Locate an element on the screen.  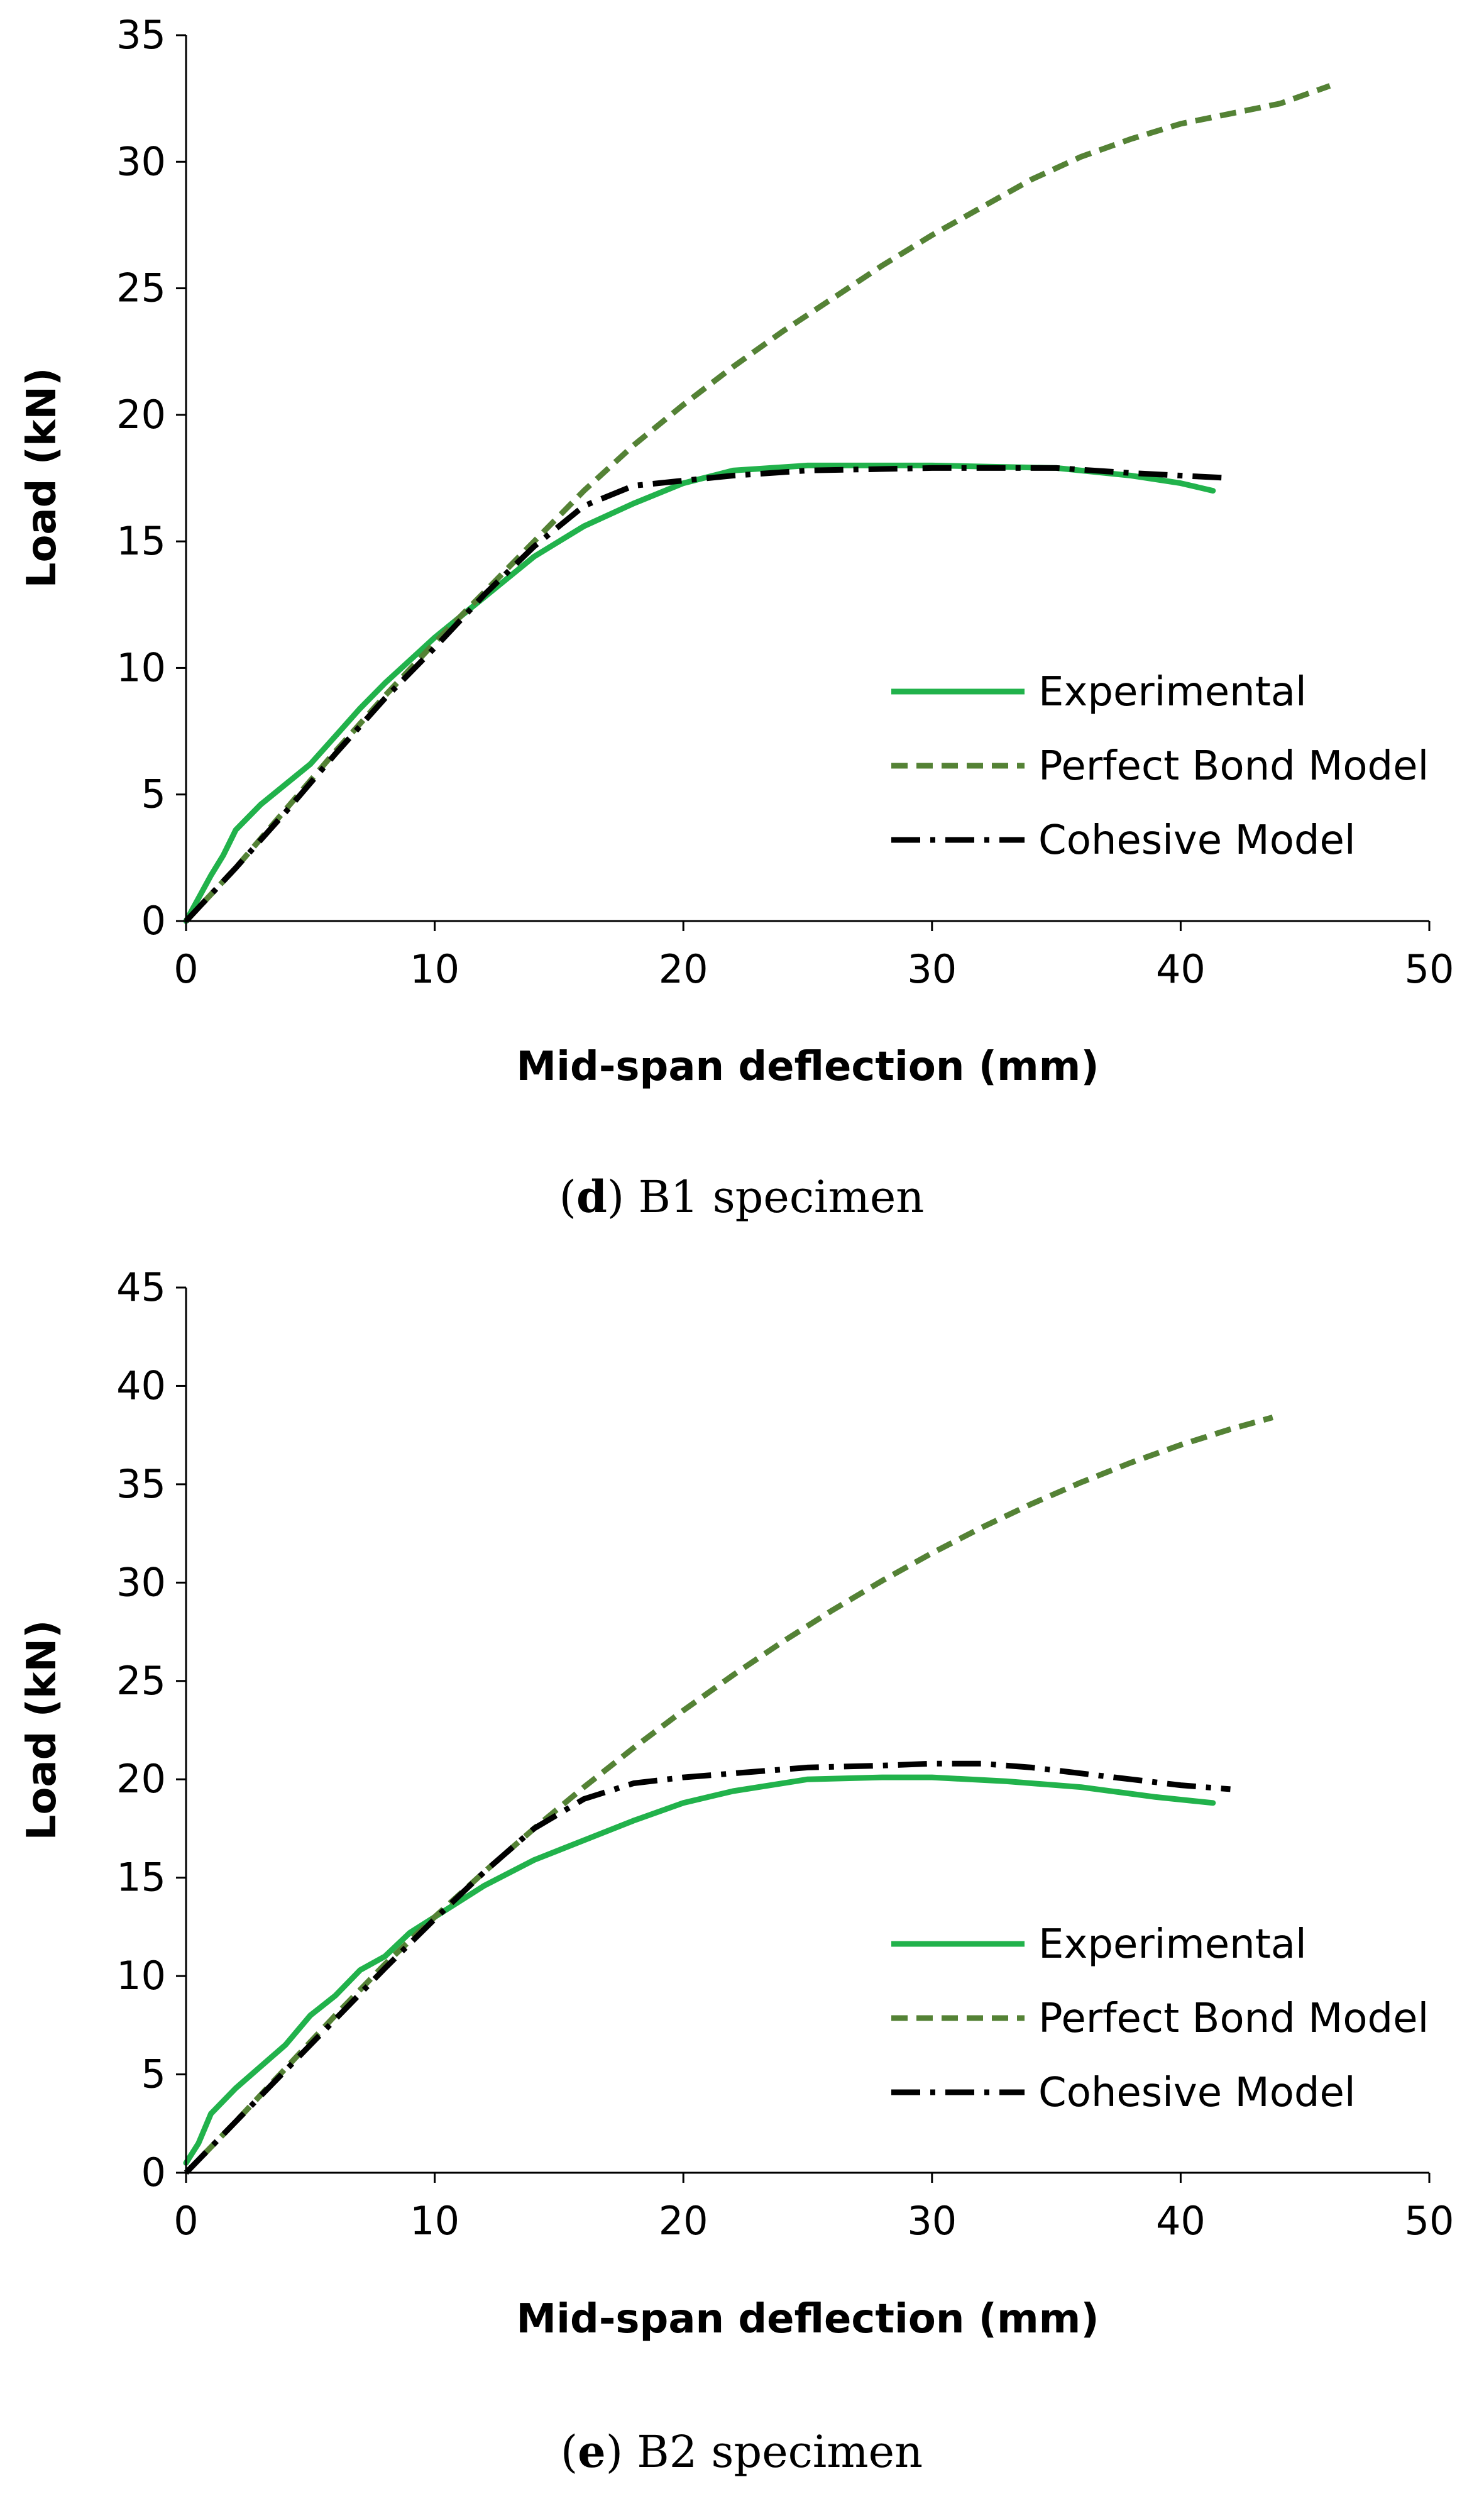
legend-item-experimental-b2: Experimental is located at coordinates (1099, 1945).